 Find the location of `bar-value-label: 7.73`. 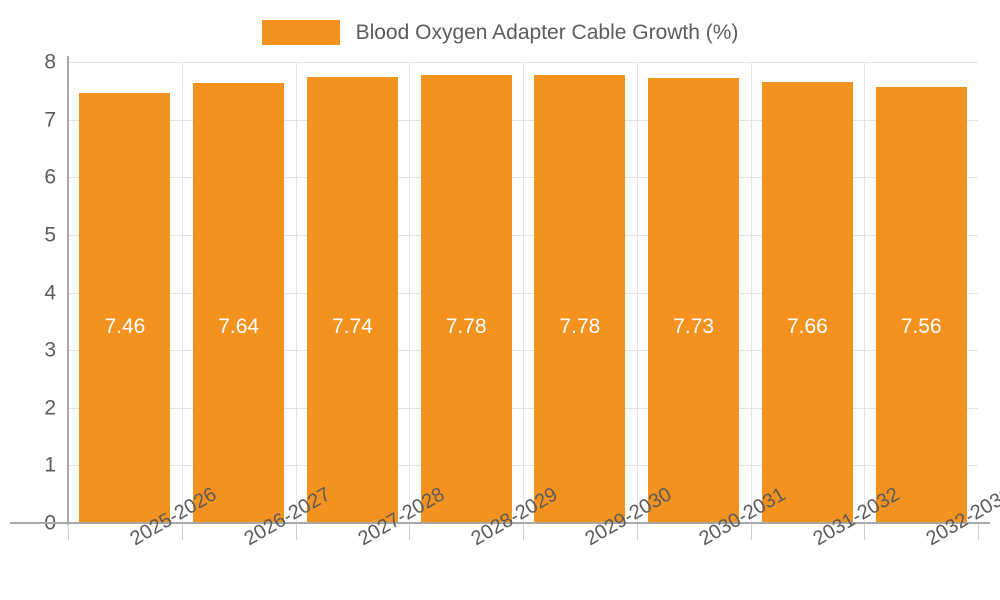

bar-value-label: 7.73 is located at coordinates (694, 326).